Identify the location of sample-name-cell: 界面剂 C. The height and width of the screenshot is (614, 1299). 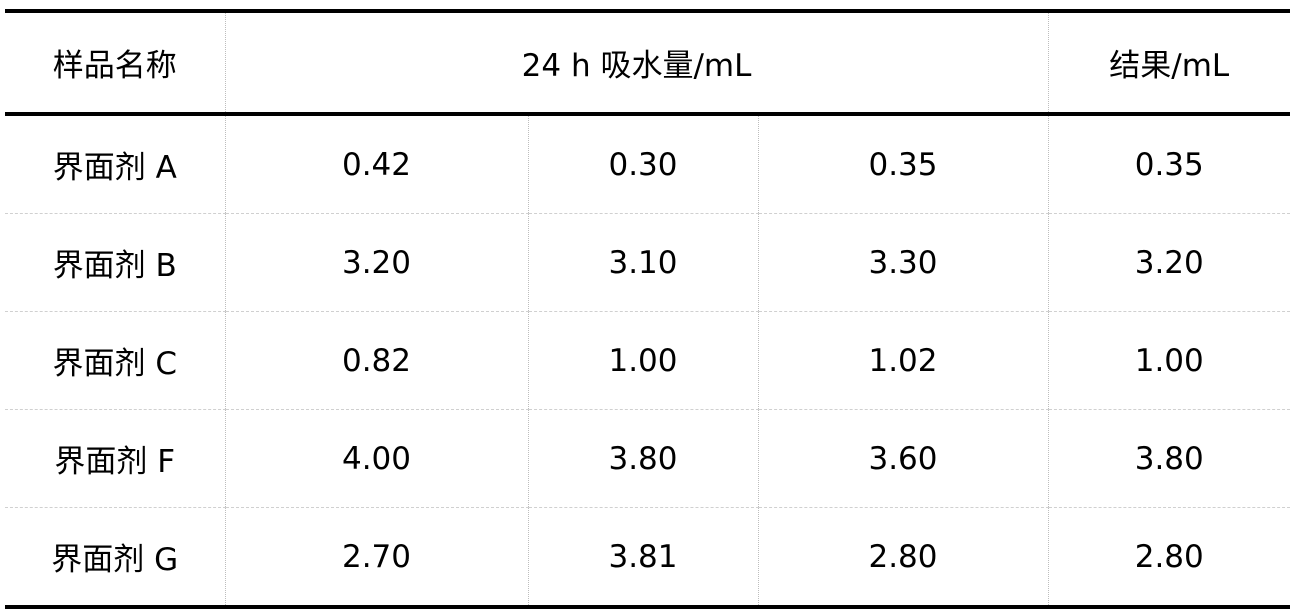
(115, 360).